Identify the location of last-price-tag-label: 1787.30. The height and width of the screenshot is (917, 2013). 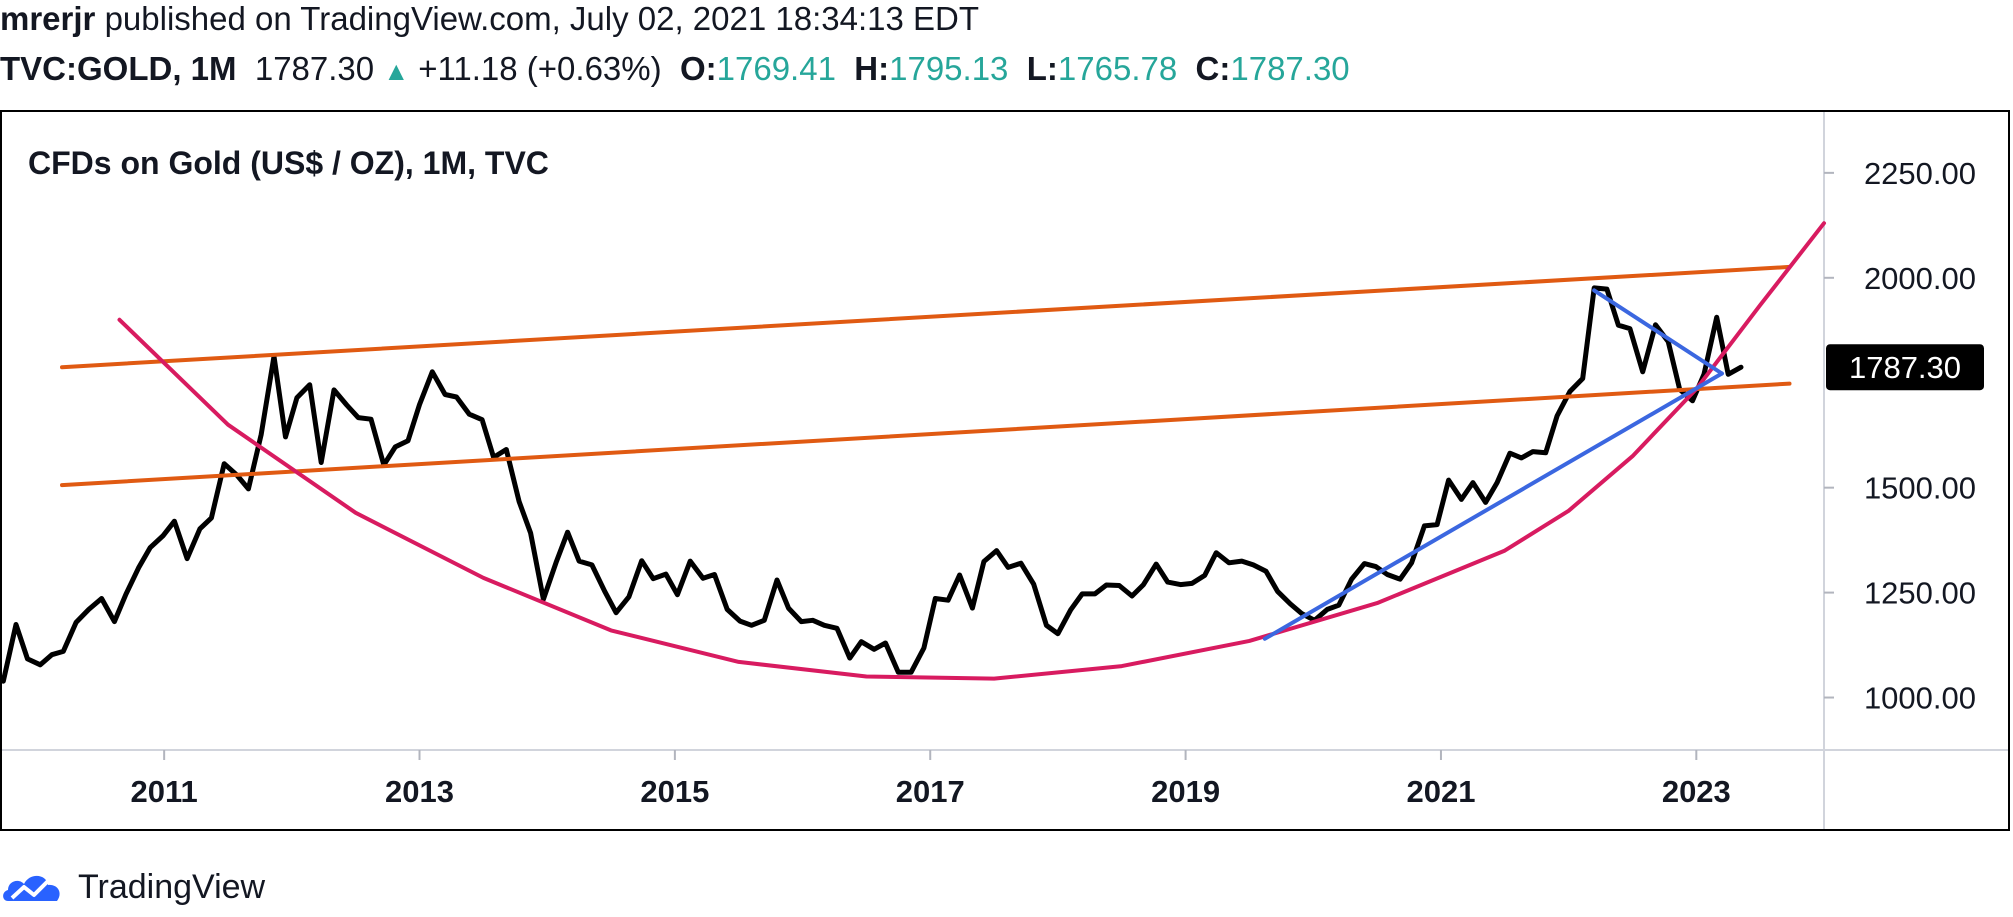
(1905, 367).